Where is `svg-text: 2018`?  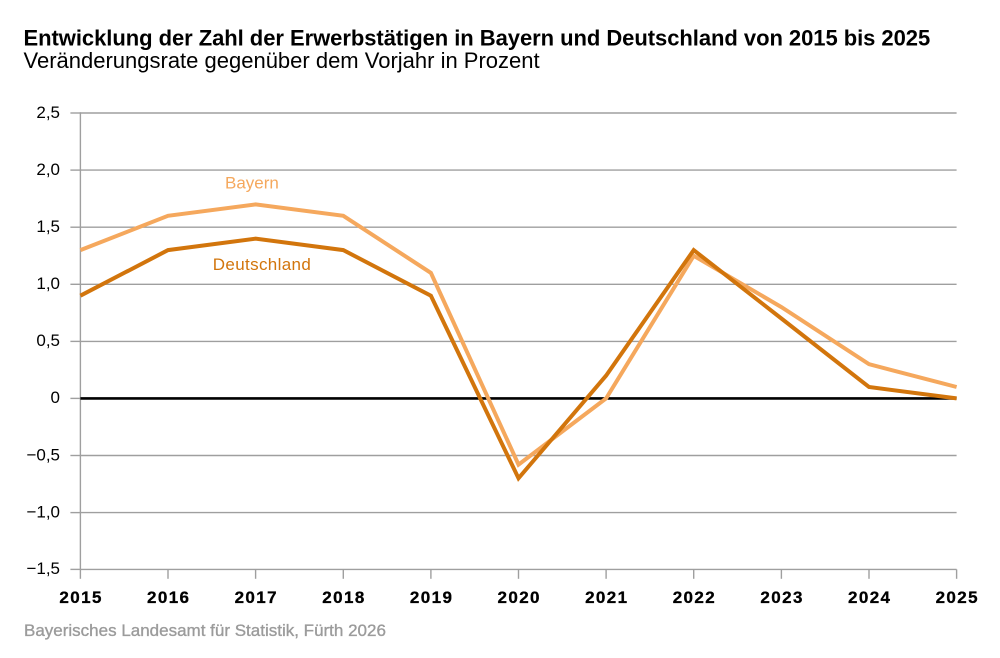 svg-text: 2018 is located at coordinates (343, 597).